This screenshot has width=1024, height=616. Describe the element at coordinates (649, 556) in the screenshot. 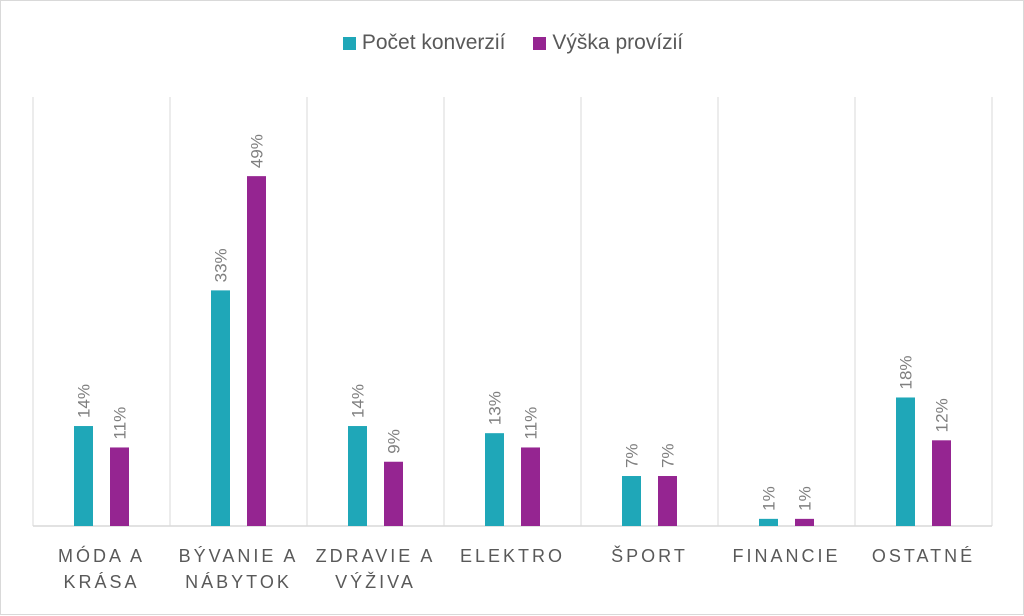

I see `category-label: ŠPORT` at that location.